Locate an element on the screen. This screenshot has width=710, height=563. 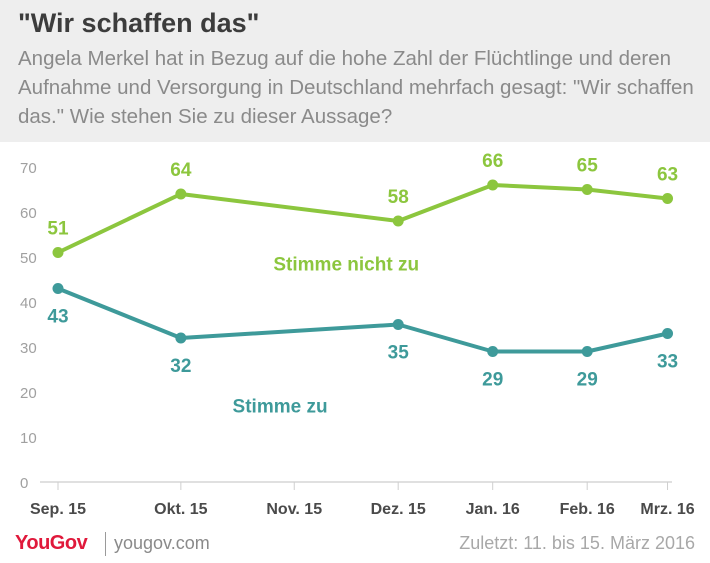
x-tick-label: Nov. 15 is located at coordinates (294, 509).